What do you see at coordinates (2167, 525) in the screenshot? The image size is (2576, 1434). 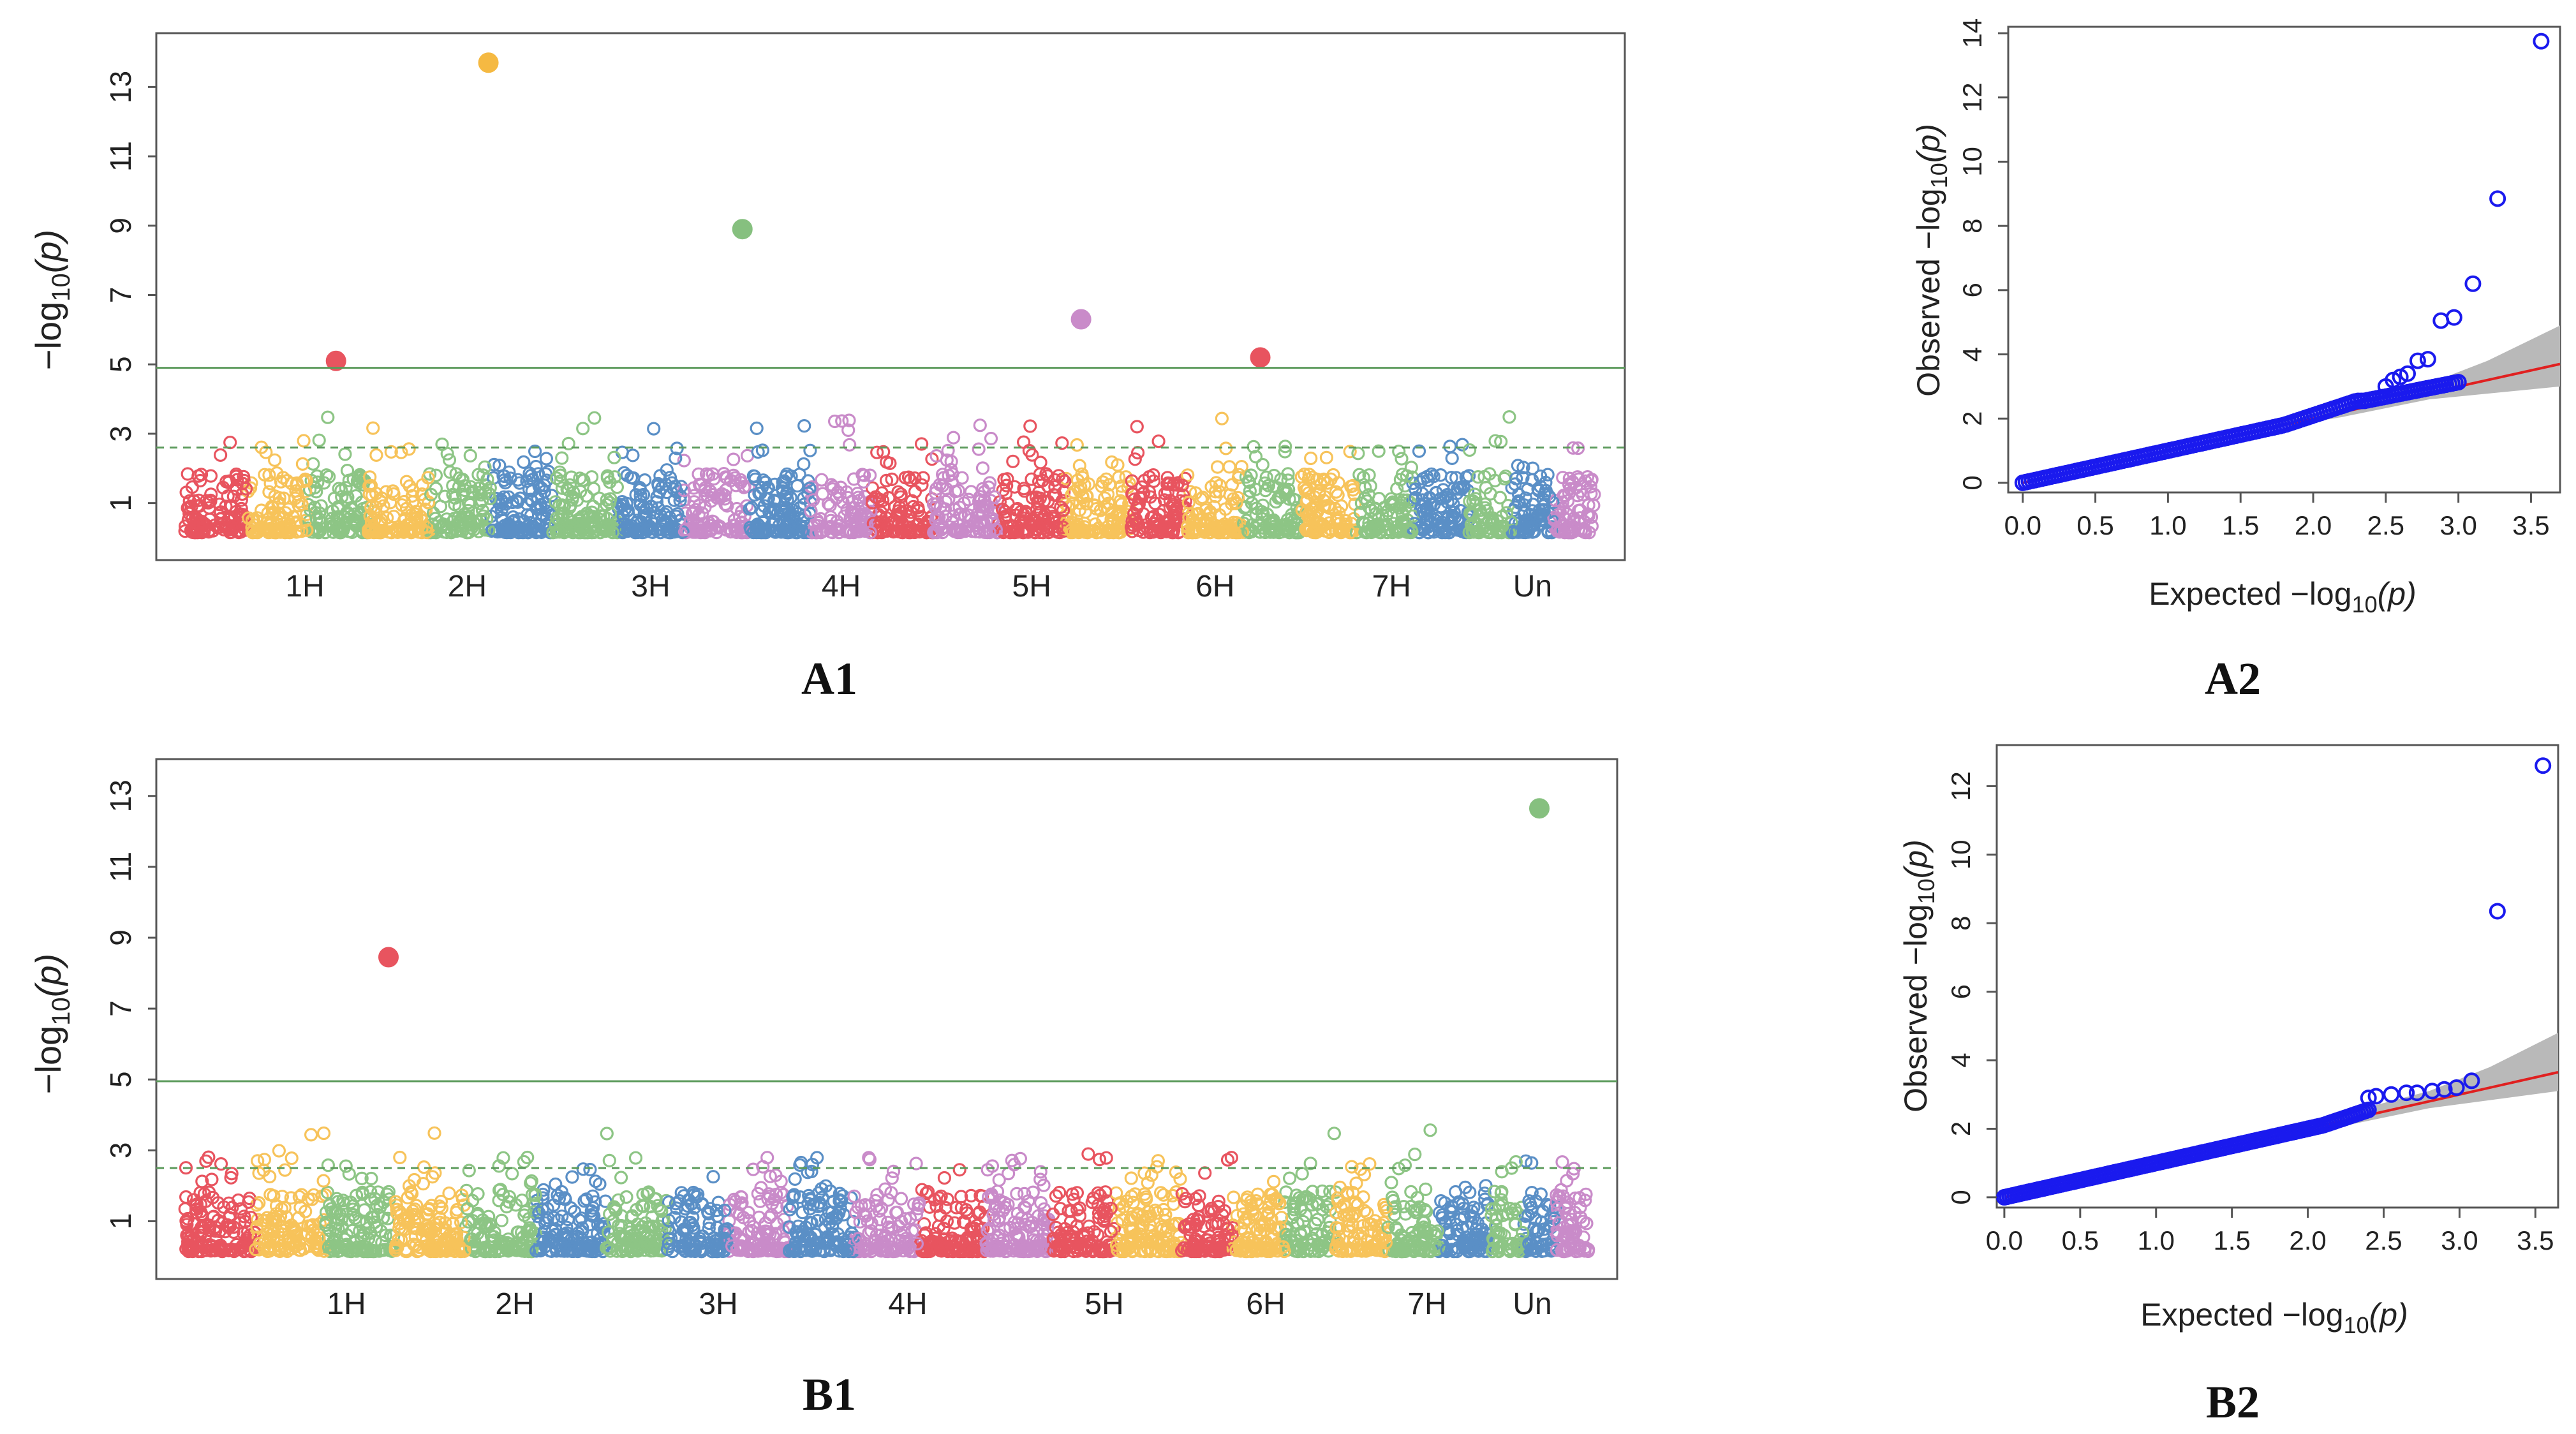 I see `x-tick-label: 1.0` at bounding box center [2167, 525].